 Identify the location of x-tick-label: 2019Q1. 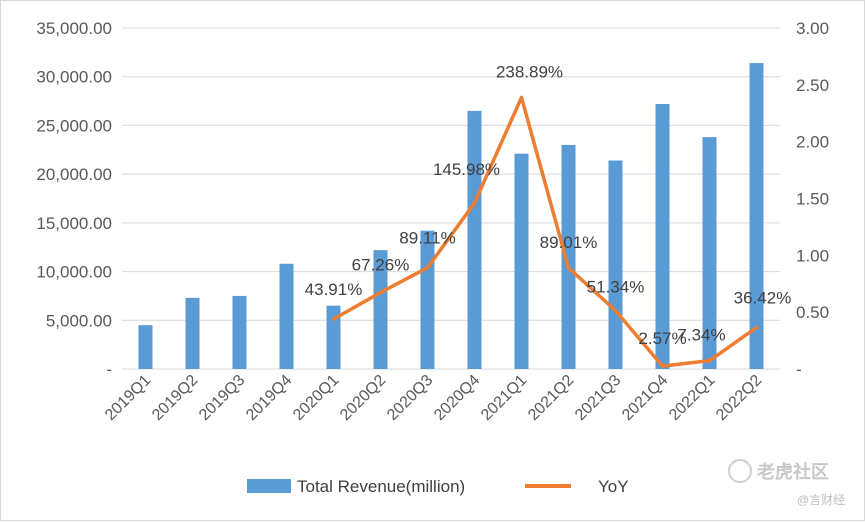
(128, 398).